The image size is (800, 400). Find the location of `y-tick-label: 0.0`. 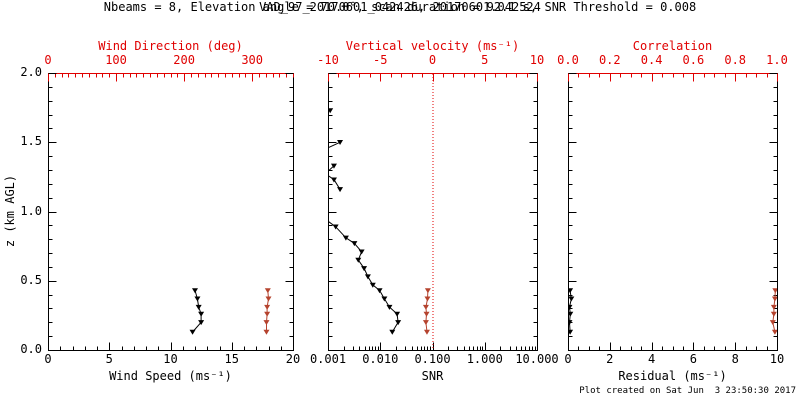

y-tick-label: 0.0 is located at coordinates (31, 349).